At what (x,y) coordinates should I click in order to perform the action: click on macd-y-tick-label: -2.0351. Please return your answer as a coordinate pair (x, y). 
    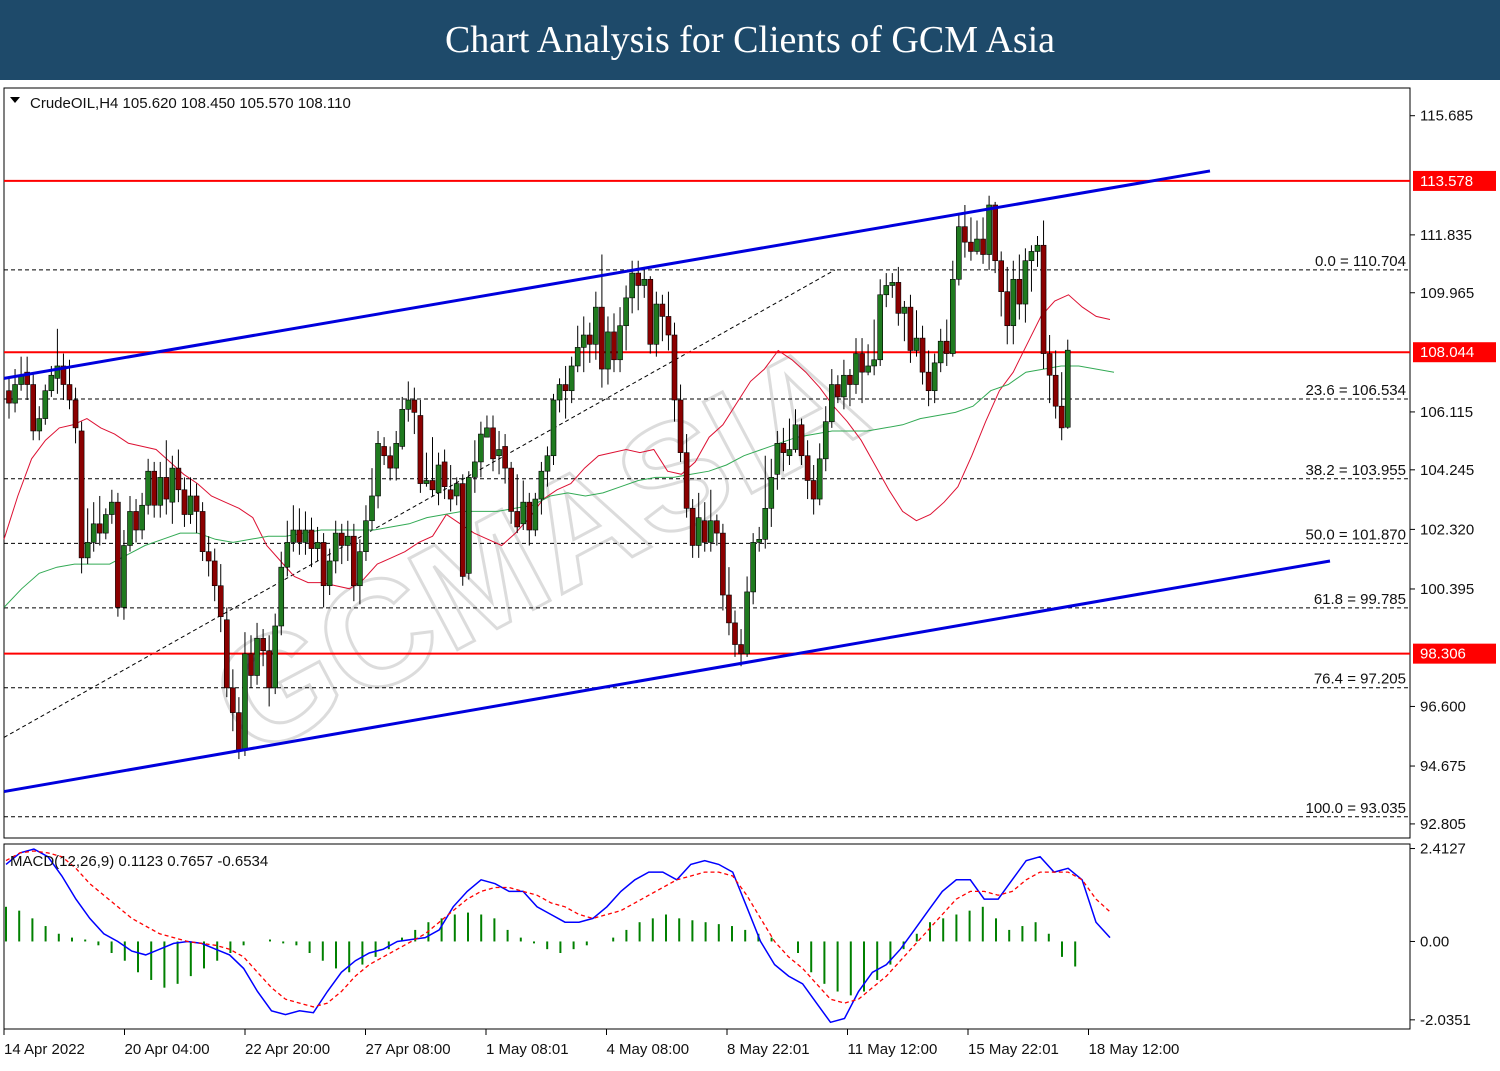
    Looking at the image, I should click on (1445, 1020).